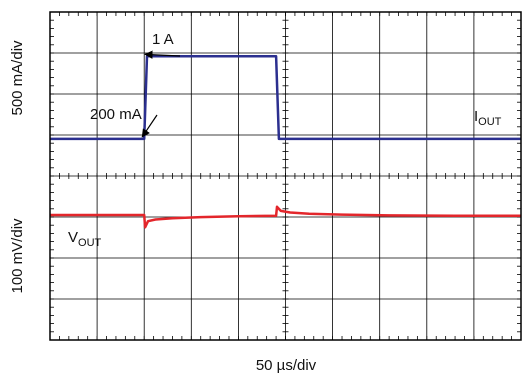 Image resolution: width=526 pixels, height=374 pixels. I want to click on vout-label: VOUT, so click(85, 239).